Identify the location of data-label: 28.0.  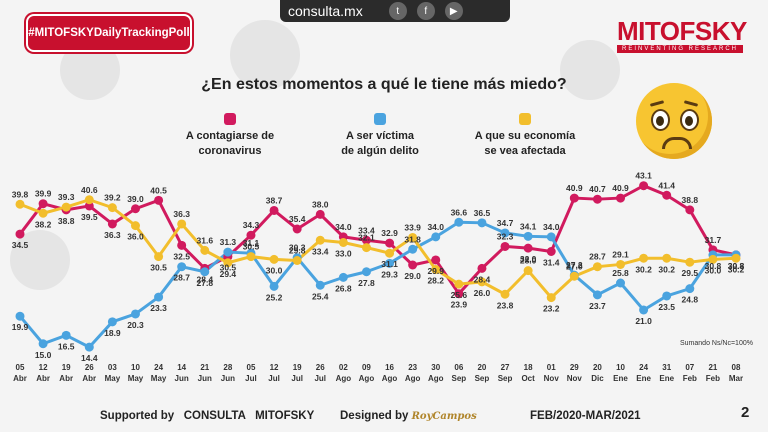
(528, 261).